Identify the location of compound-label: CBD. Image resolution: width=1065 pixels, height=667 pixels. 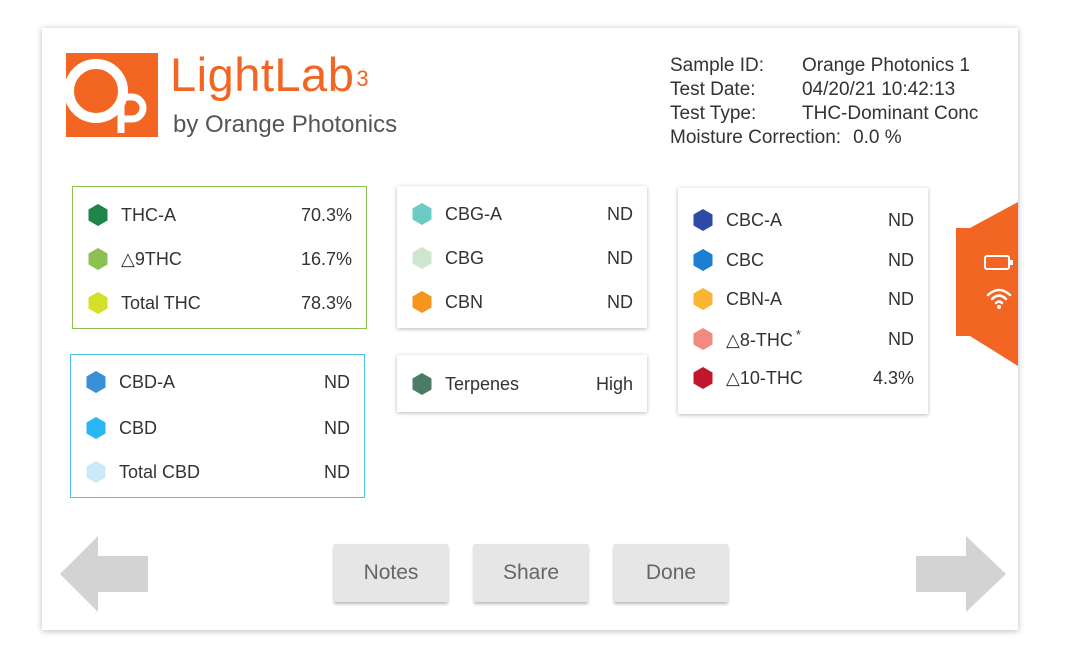
(138, 427).